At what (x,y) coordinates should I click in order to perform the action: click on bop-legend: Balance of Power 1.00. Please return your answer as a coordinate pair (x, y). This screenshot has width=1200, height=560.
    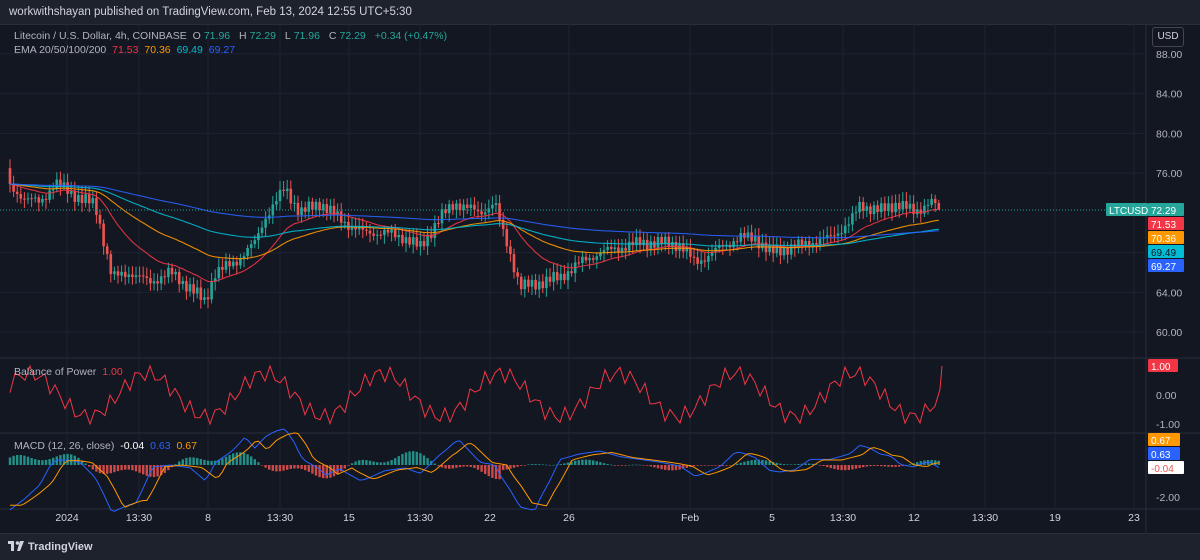
    Looking at the image, I should click on (70, 372).